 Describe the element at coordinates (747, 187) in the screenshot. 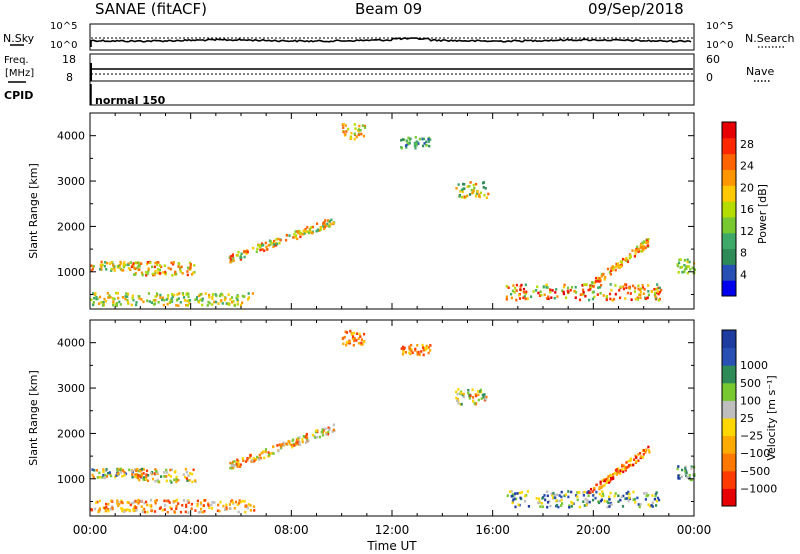

I see `colorbar-tick-label: 20` at that location.